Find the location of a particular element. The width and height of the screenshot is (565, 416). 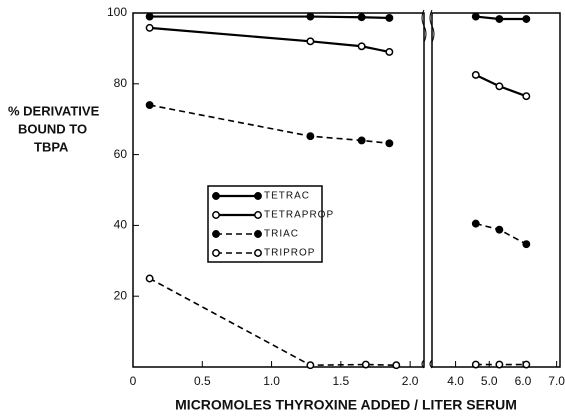

x-tick-label: 7.0 is located at coordinates (556, 381).